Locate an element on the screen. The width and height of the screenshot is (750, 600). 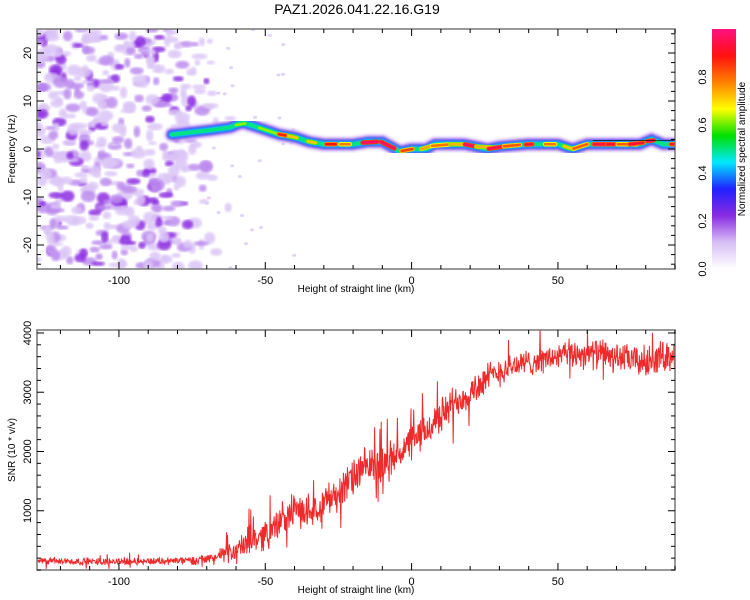
y-tick-label: 10 is located at coordinates (28, 101).